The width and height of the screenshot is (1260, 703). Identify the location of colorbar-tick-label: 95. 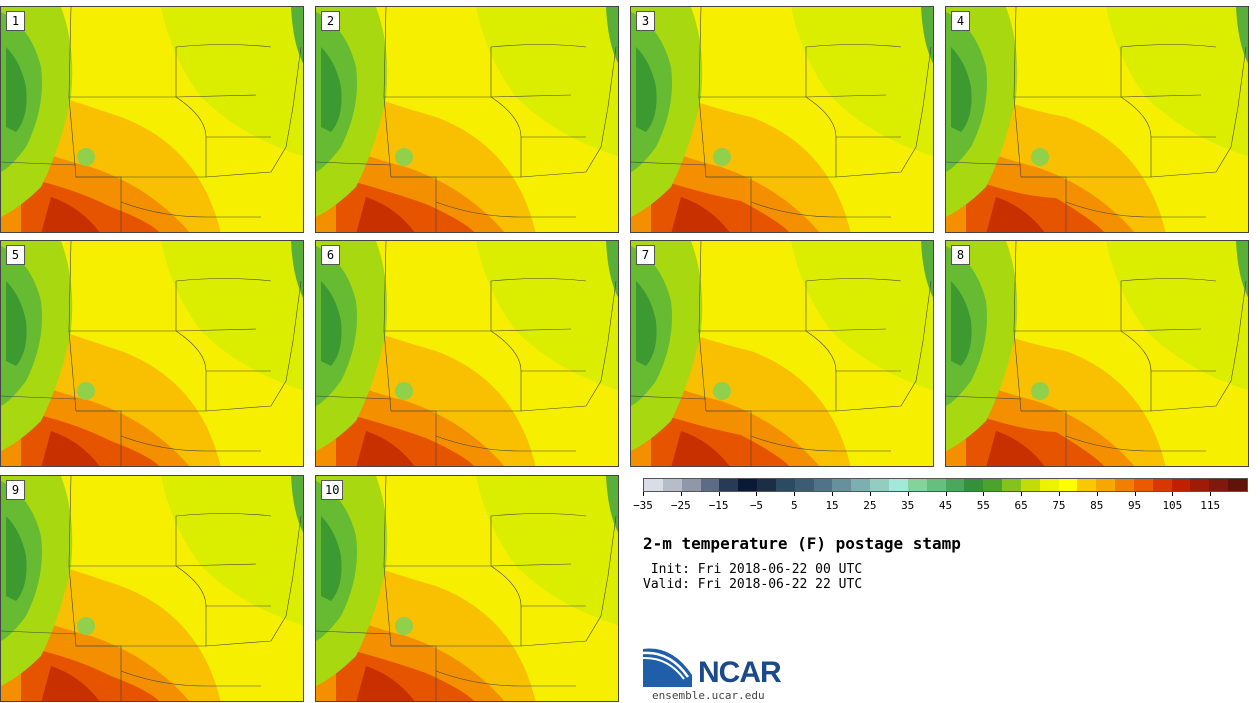
(1134, 505).